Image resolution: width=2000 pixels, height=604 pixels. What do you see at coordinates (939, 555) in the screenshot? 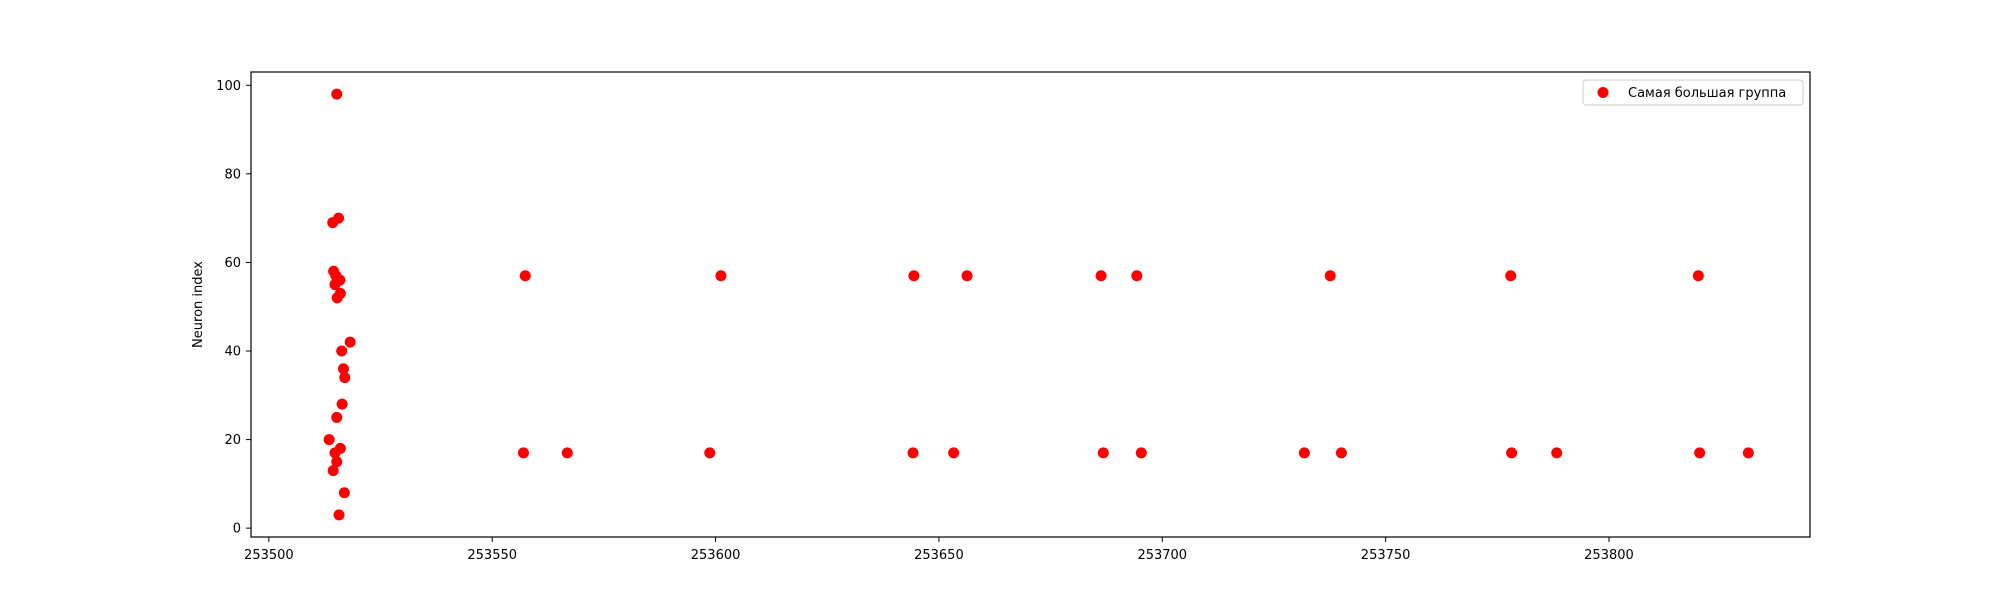
I see `x-tick-label: 253650` at bounding box center [939, 555].